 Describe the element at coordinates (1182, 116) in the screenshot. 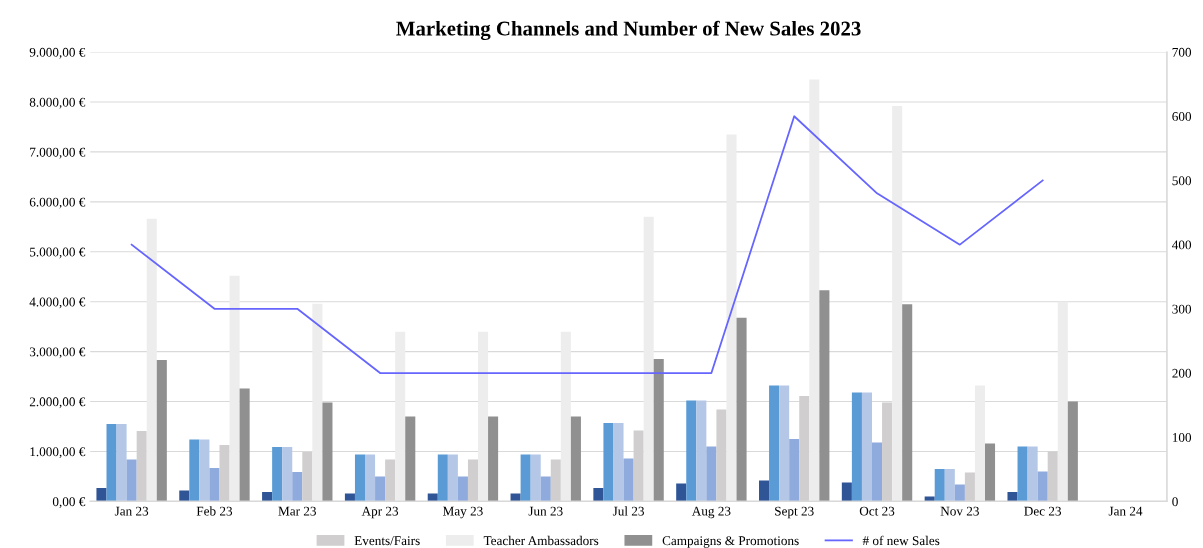

I see `y2-tick-label: 600` at that location.